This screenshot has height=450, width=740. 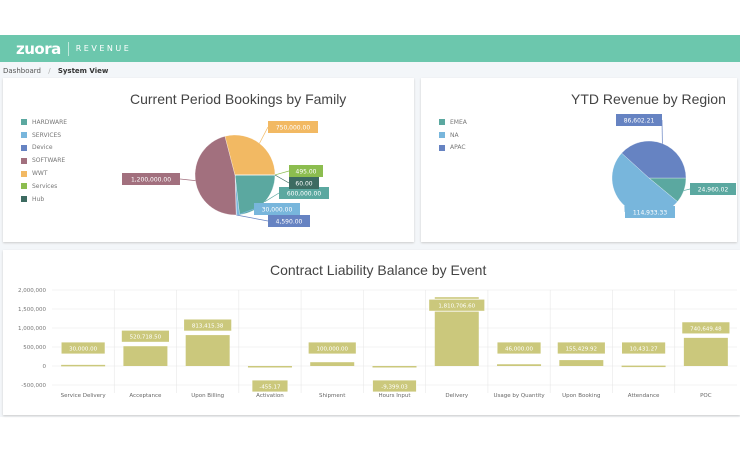 I want to click on legend-item: Services, so click(x=44, y=186).